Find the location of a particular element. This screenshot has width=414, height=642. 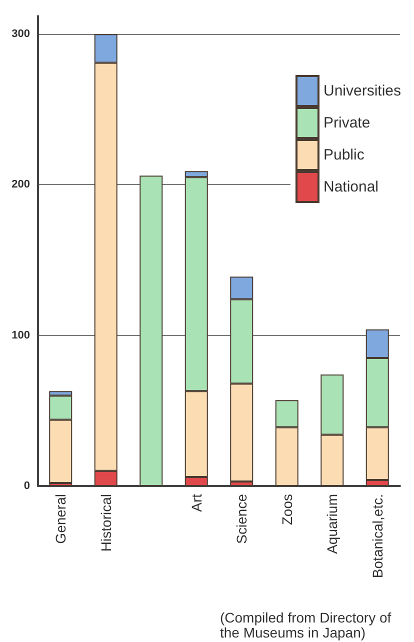

y-tick-label: 100 is located at coordinates (21, 335).